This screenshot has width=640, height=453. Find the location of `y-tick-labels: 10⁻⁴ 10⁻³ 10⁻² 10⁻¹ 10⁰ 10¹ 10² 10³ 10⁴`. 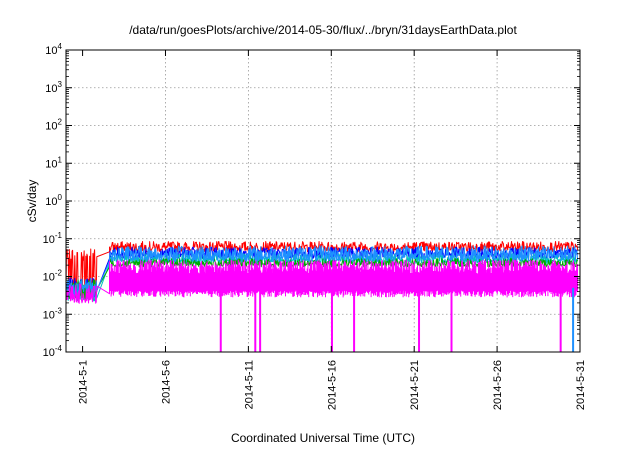

y-tick-labels: 10⁻⁴ 10⁻³ 10⁻² 10⁻¹ 10⁰ 10¹ 10² 10³ 10⁴ is located at coordinates (53, 200).